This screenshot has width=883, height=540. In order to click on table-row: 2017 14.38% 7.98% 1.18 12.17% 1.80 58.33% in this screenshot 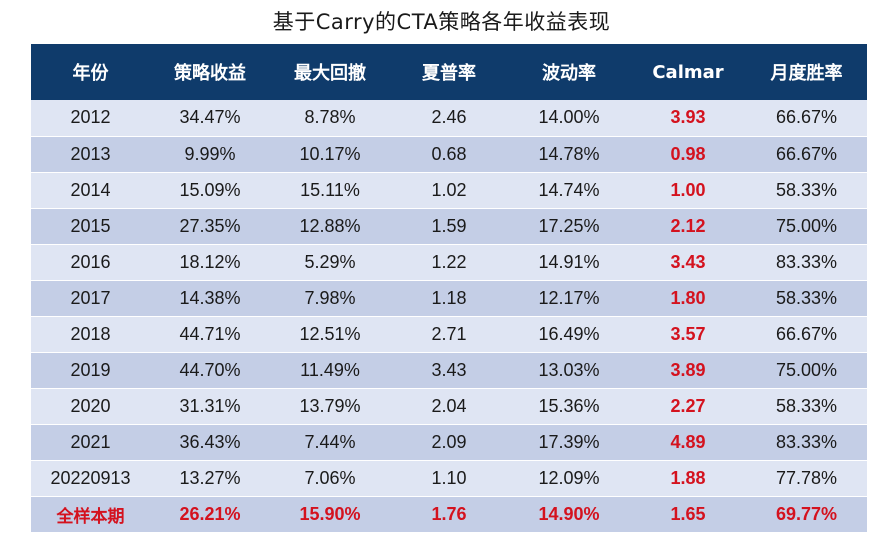, I will do `click(449, 298)`.